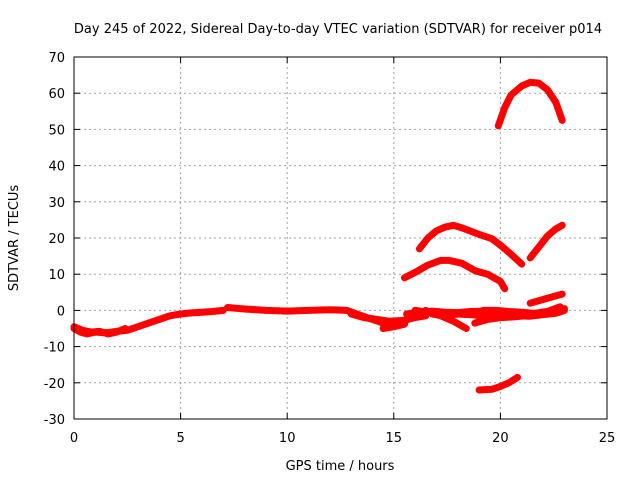 Image resolution: width=640 pixels, height=480 pixels. Describe the element at coordinates (546, 241) in the screenshot. I see `series-trace-p` at that location.